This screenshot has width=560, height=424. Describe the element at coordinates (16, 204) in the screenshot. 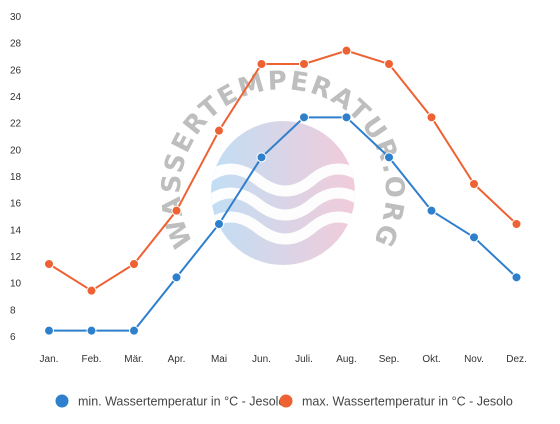

I see `y-tick-label: 16` at that location.